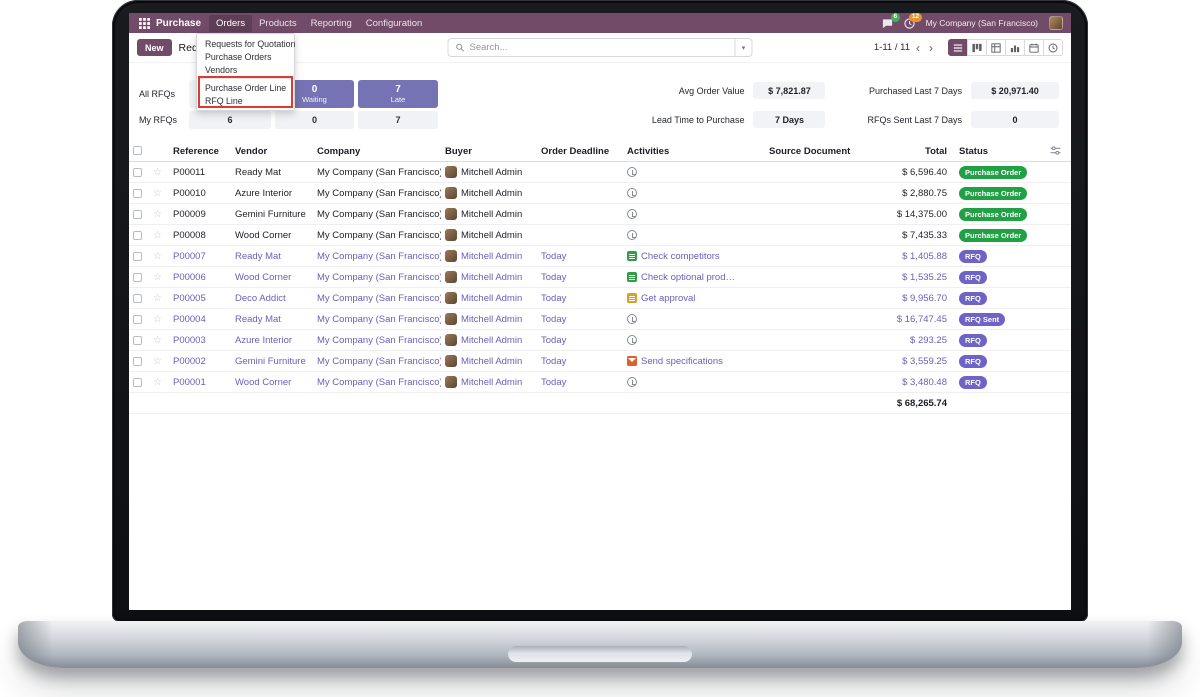 This screenshot has width=1200, height=697. What do you see at coordinates (230, 120) in the screenshot?
I see `my-rfqs-tile-1: 6` at bounding box center [230, 120].